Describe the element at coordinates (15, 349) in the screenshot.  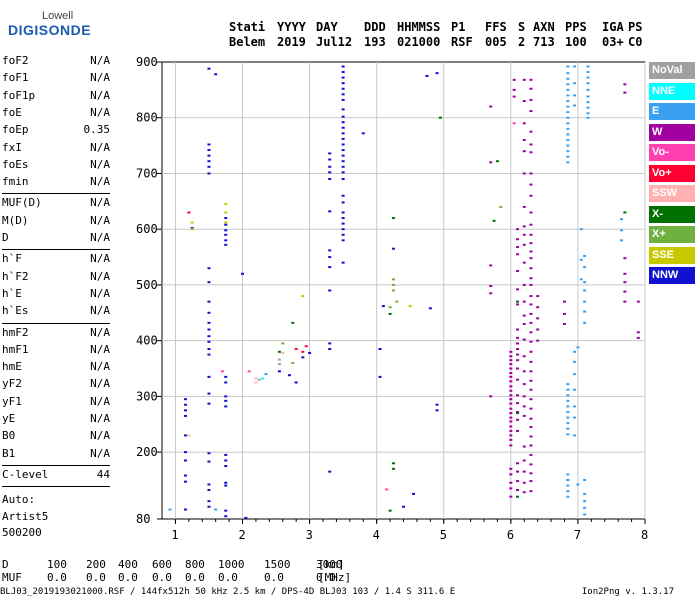
I see `param-name: hmF1` at that location.